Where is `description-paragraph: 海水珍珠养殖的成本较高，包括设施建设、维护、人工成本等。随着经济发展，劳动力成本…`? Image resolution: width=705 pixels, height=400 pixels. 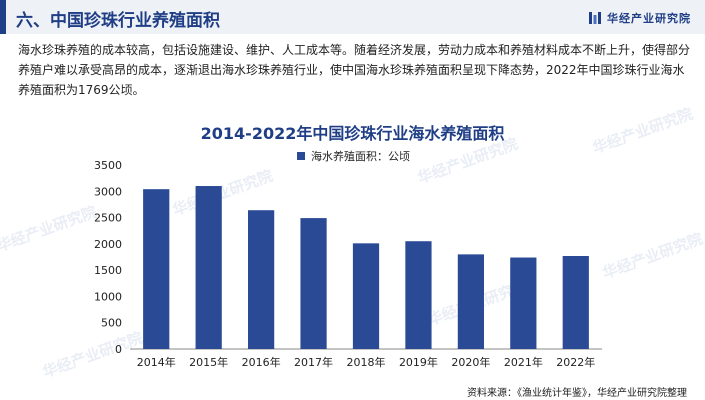
description-paragraph: 海水珍珠养殖的成本较高，包括设施建设、维护、人工成本等。随着经济发展，劳动力成本… is located at coordinates (354, 70).